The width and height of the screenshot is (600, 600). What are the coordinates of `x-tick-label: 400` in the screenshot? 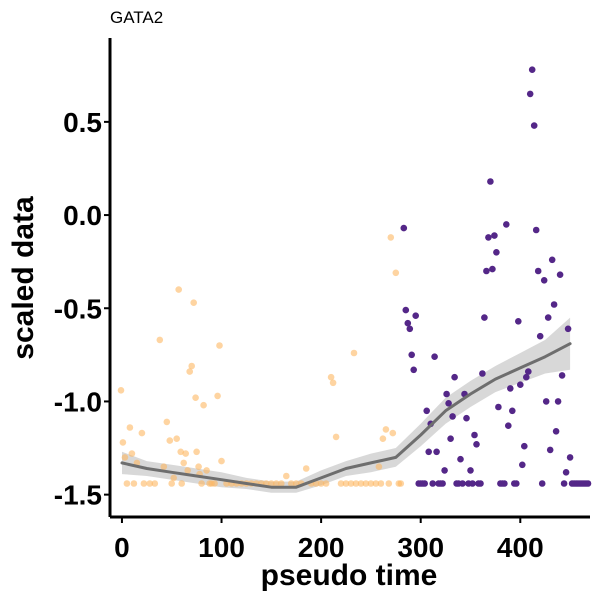 It's located at (520, 547).